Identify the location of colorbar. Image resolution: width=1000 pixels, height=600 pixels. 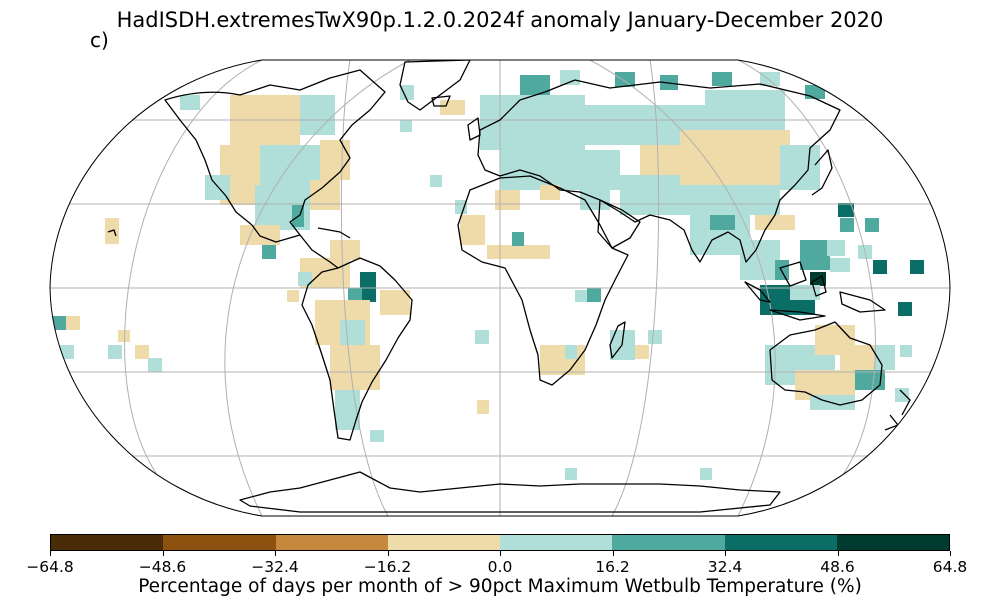
(500, 542).